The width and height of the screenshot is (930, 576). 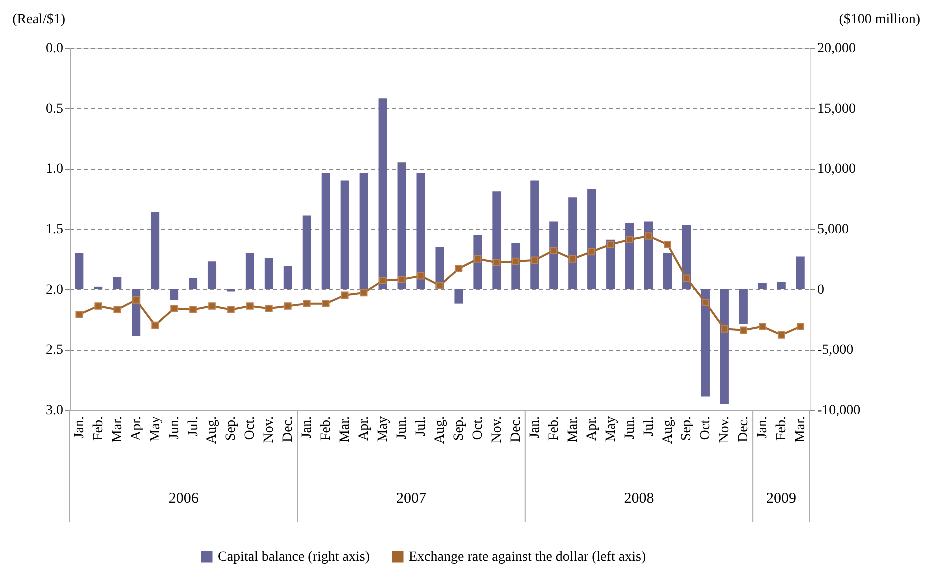 What do you see at coordinates (837, 109) in the screenshot?
I see `y2-tick-label: 15,000` at bounding box center [837, 109].